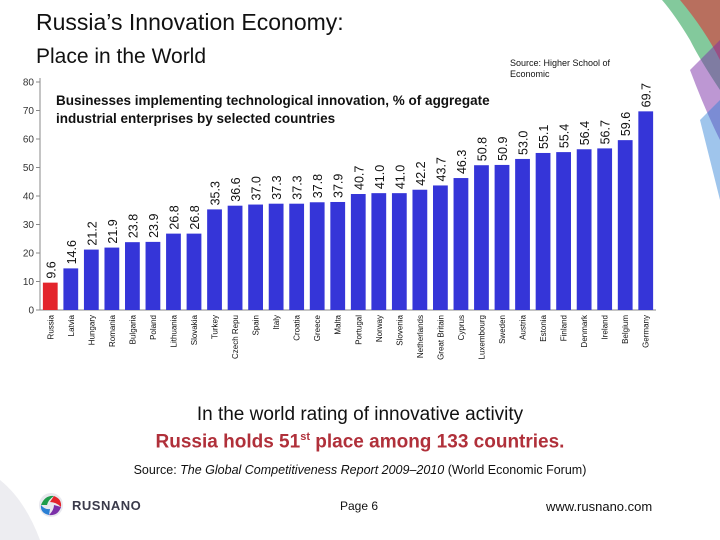 The image size is (720, 540). What do you see at coordinates (29, 197) in the screenshot?
I see `y-tick-label: 40` at bounding box center [29, 197].